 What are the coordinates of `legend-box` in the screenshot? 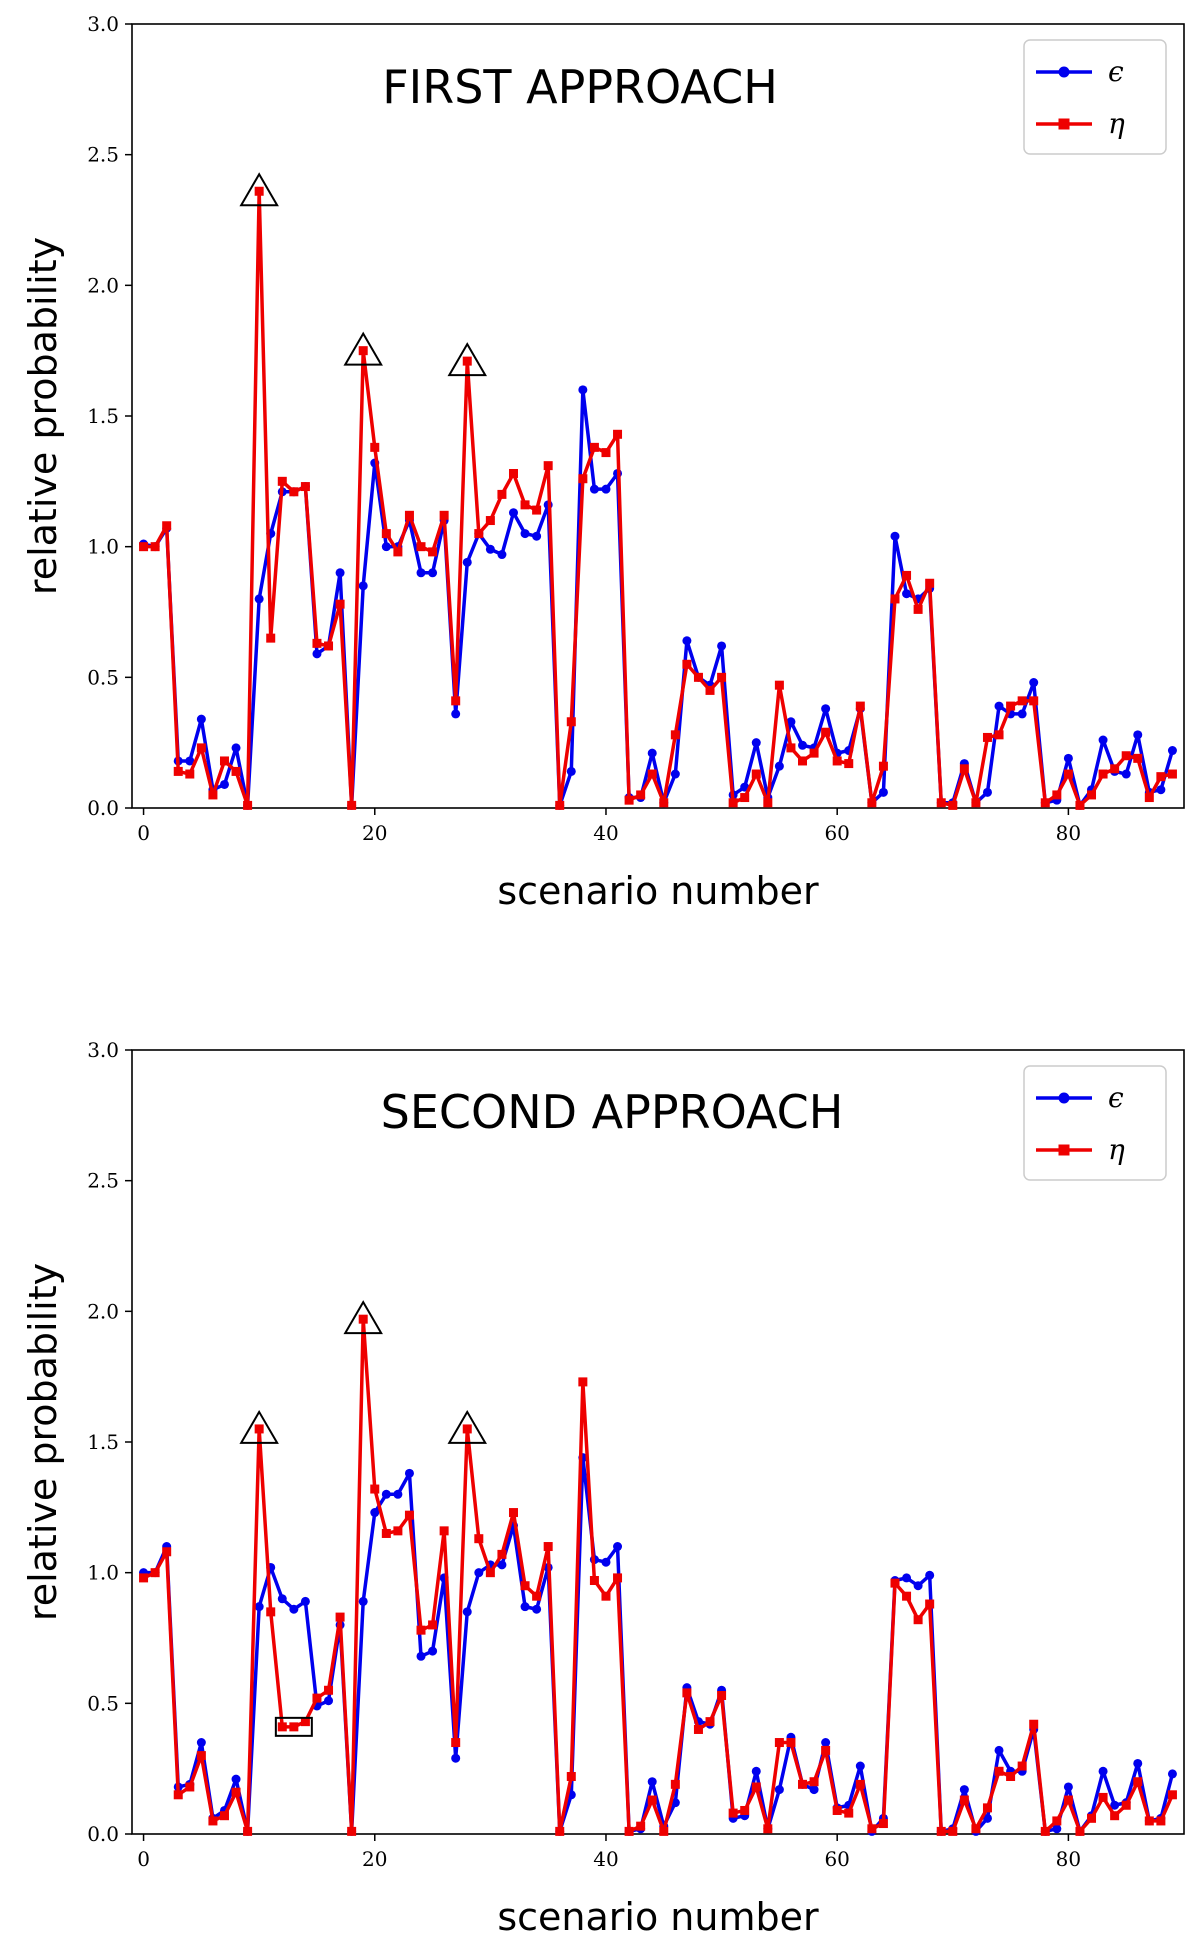 It's located at (1095, 1123).